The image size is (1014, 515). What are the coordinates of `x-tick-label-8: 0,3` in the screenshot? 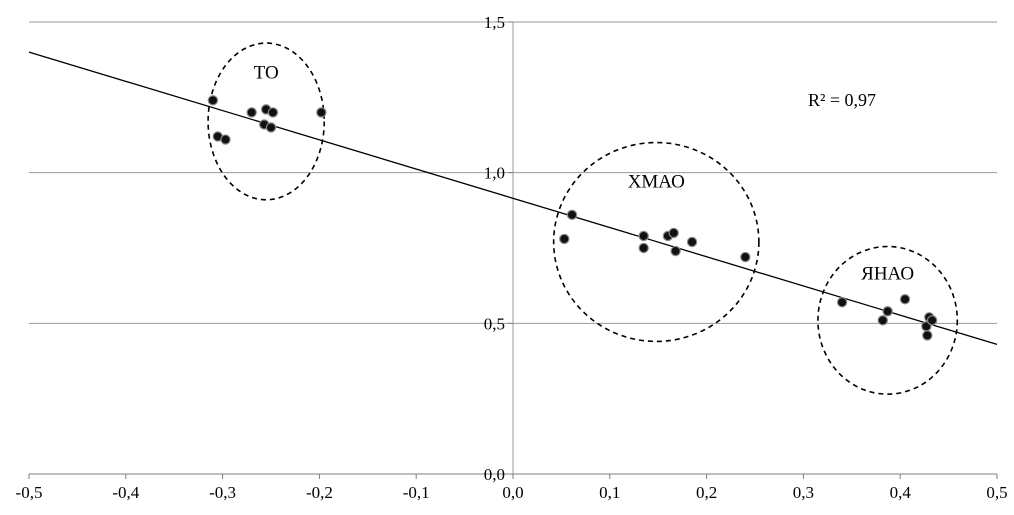 It's located at (803, 492).